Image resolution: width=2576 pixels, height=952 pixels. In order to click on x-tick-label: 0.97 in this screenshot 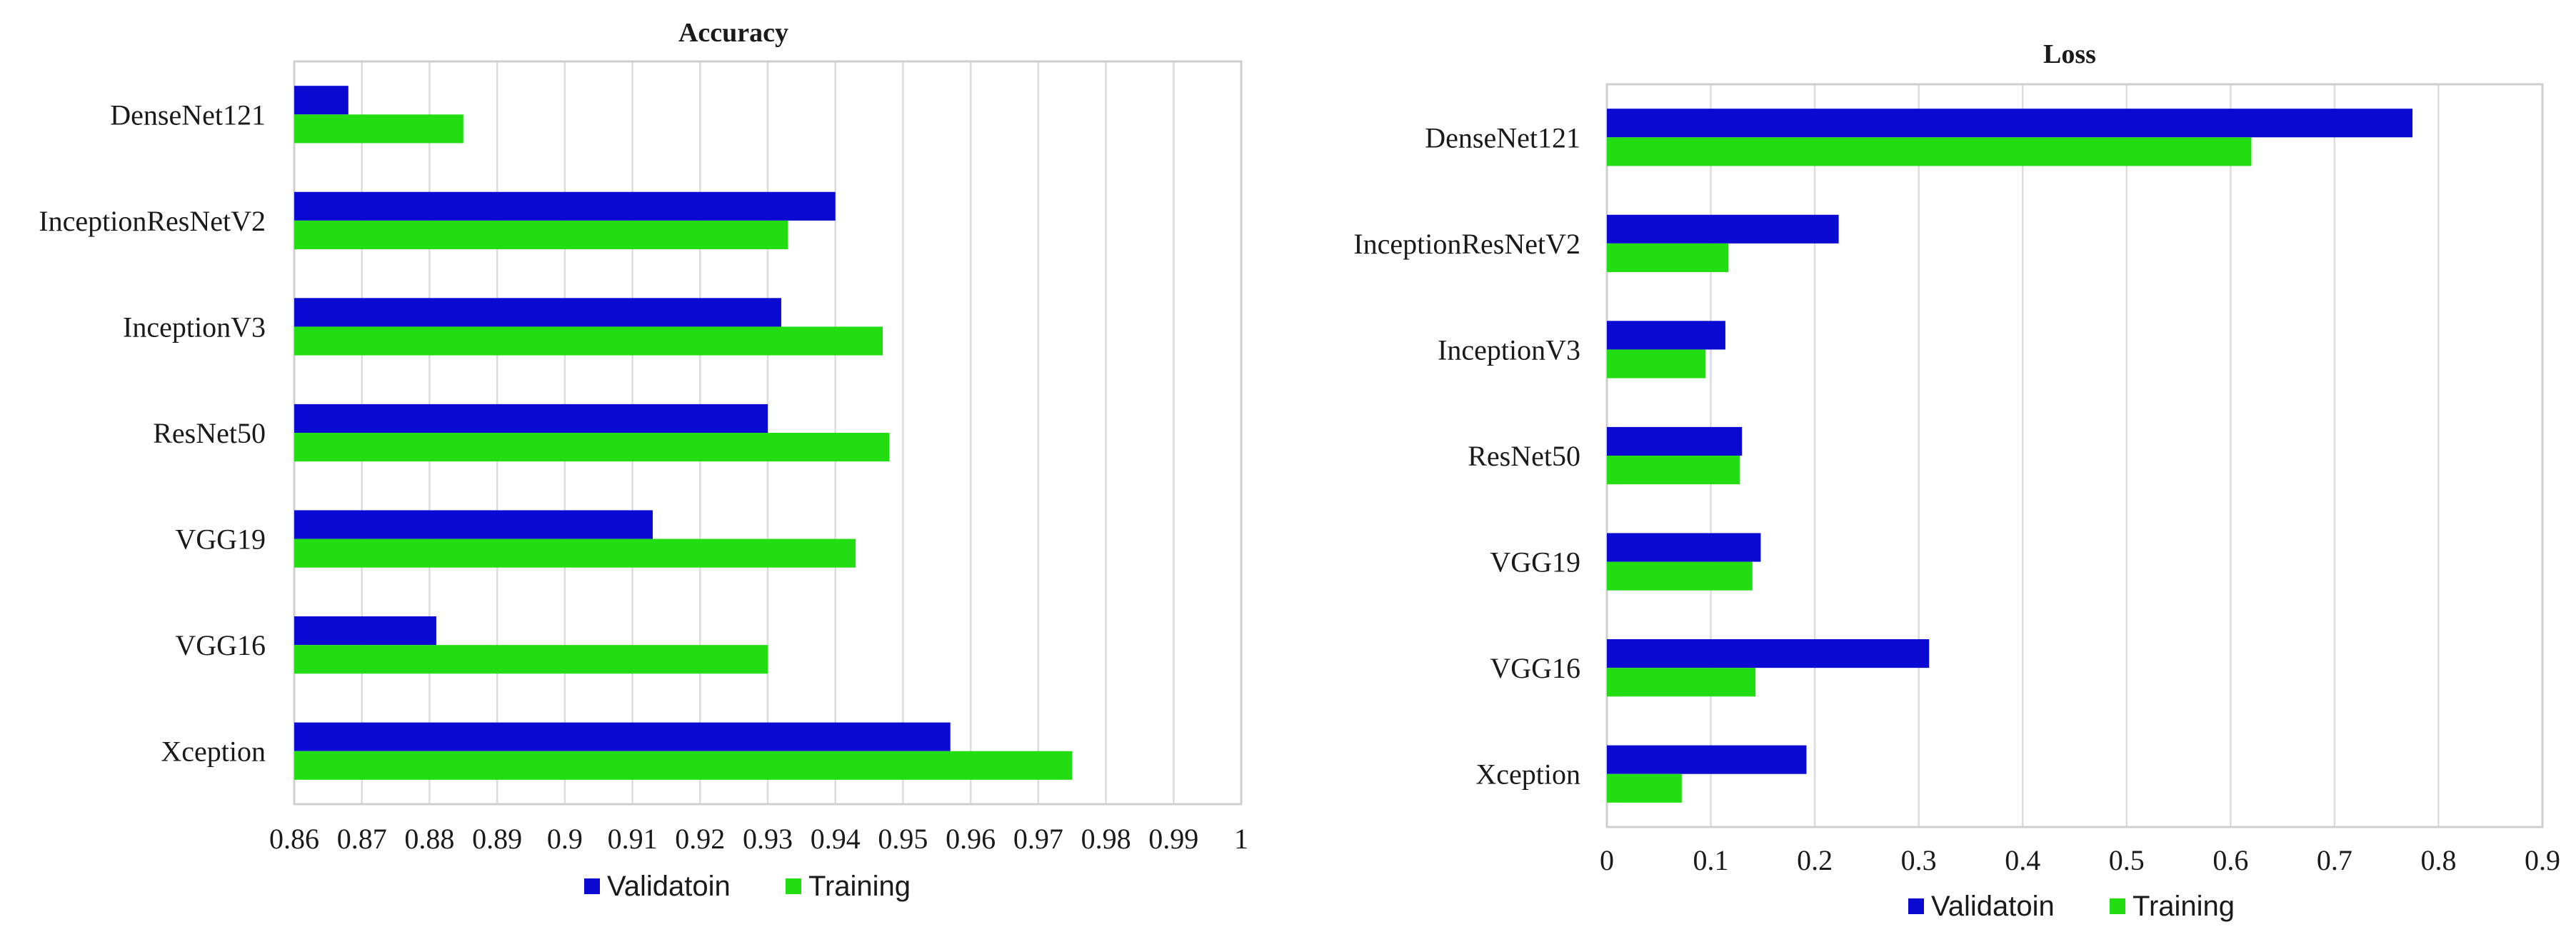, I will do `click(1038, 839)`.